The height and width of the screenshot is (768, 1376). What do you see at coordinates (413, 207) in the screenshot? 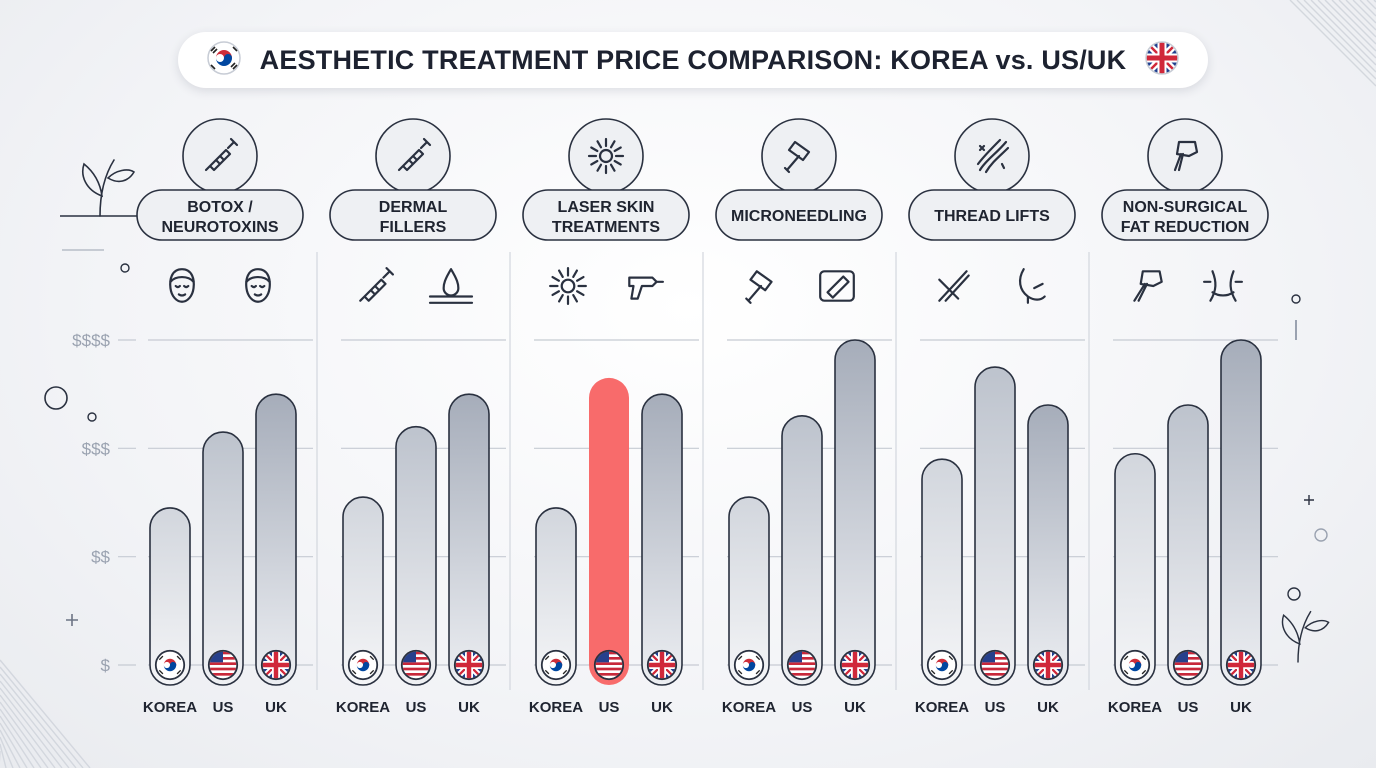
I see `category-label: DERMAL` at bounding box center [413, 207].